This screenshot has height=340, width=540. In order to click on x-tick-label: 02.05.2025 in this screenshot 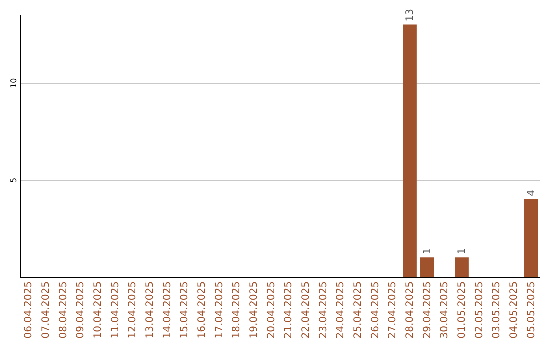, I will do `click(480, 310)`.